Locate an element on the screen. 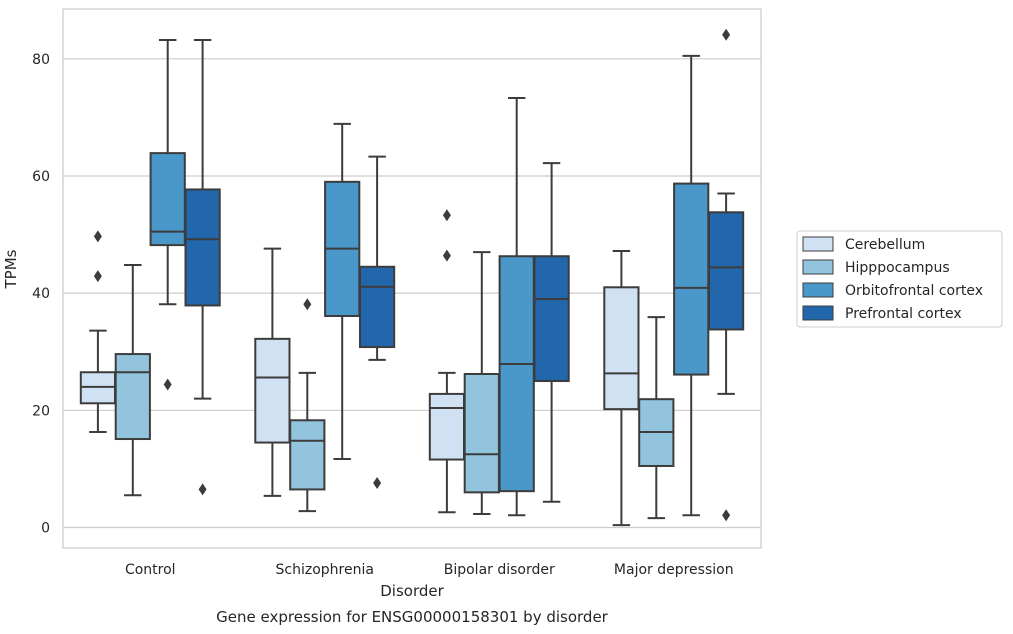 This screenshot has width=1013, height=634. y-tick-label: 80 is located at coordinates (41, 60).